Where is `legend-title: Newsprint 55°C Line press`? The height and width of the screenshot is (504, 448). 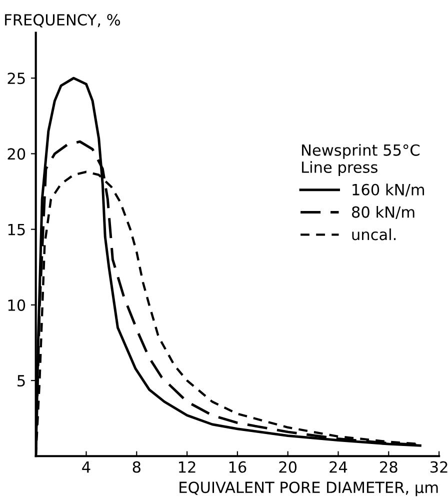
legend-title: Newsprint 55°C Line press is located at coordinates (361, 160).